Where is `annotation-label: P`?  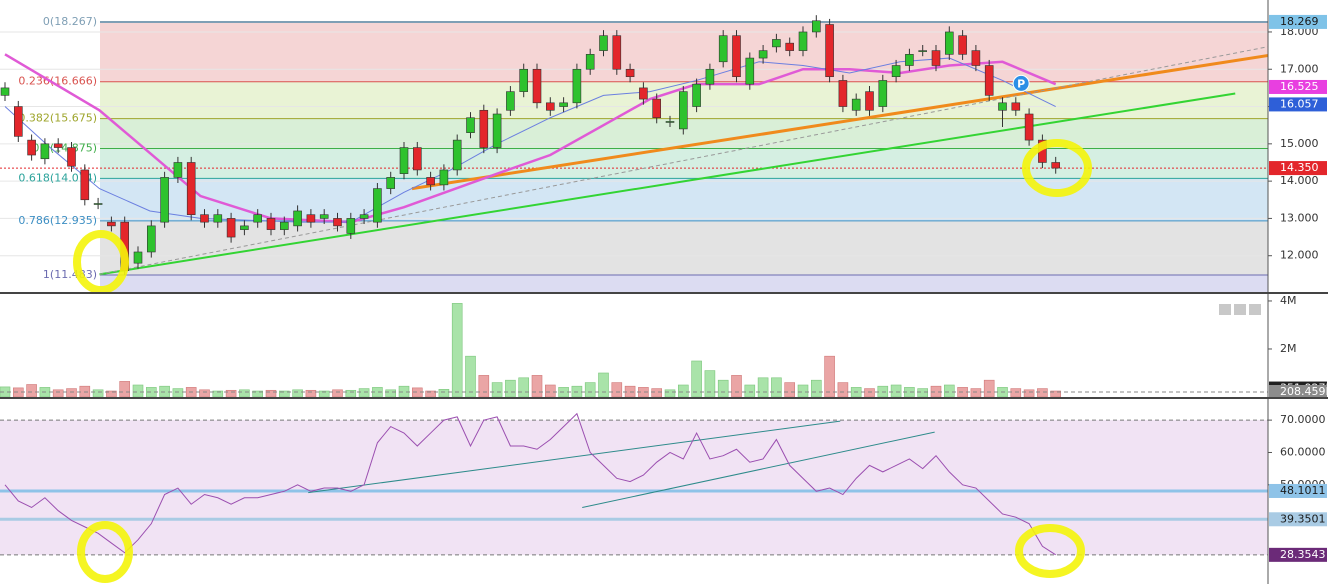 annotation-label: P is located at coordinates (1021, 83).